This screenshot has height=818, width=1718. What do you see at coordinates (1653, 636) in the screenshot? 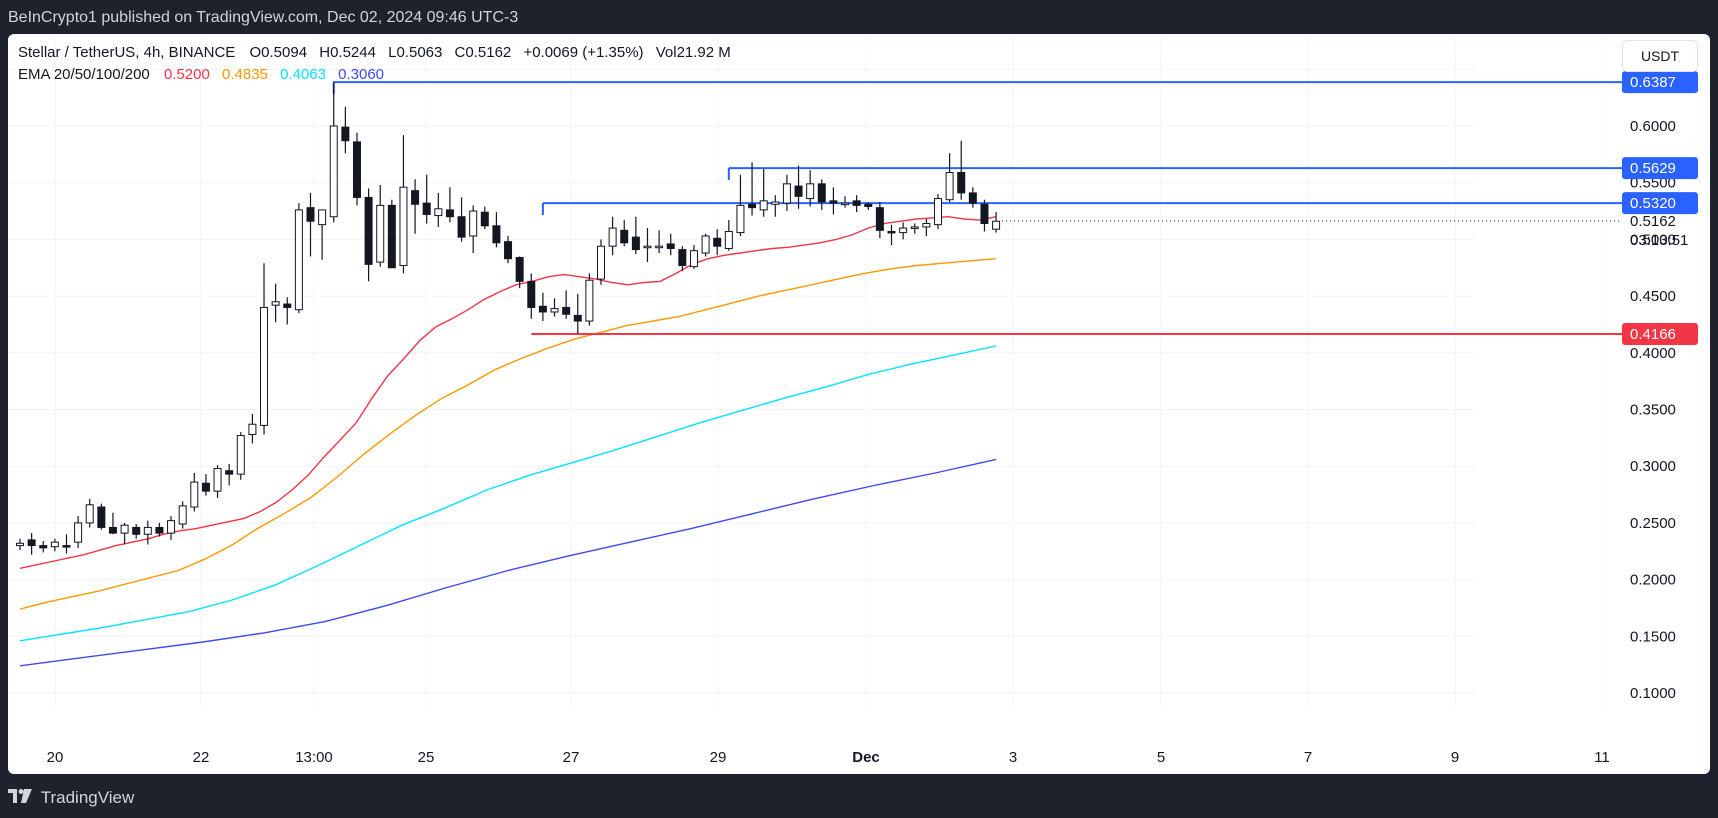
I see `price-axis-label: 0.1500` at bounding box center [1653, 636].